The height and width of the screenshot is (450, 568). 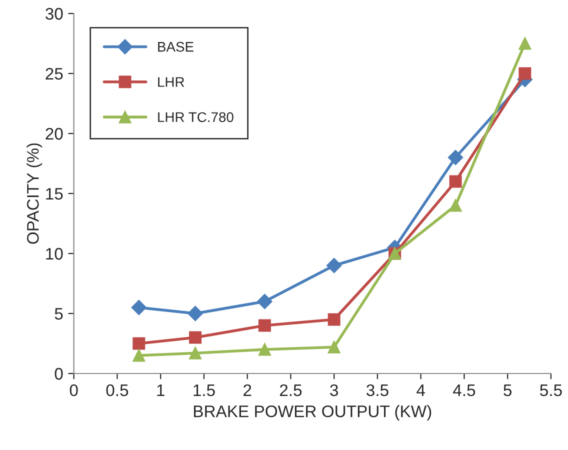 What do you see at coordinates (54, 254) in the screenshot?
I see `y-tick-label: 10` at bounding box center [54, 254].